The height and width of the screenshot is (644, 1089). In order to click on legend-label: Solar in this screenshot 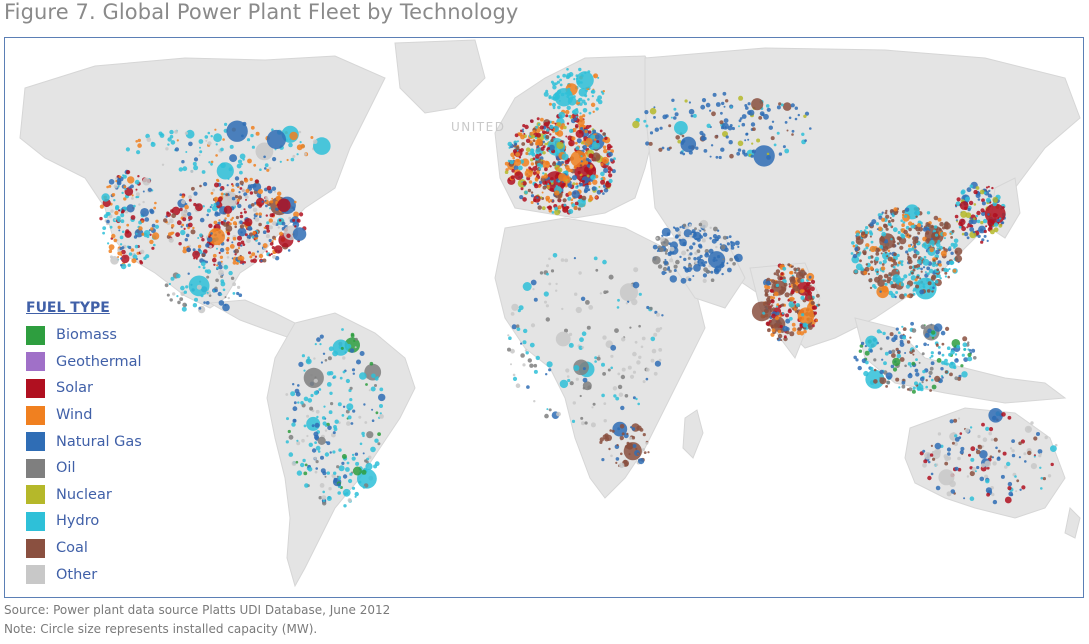, I will do `click(74, 388)`.